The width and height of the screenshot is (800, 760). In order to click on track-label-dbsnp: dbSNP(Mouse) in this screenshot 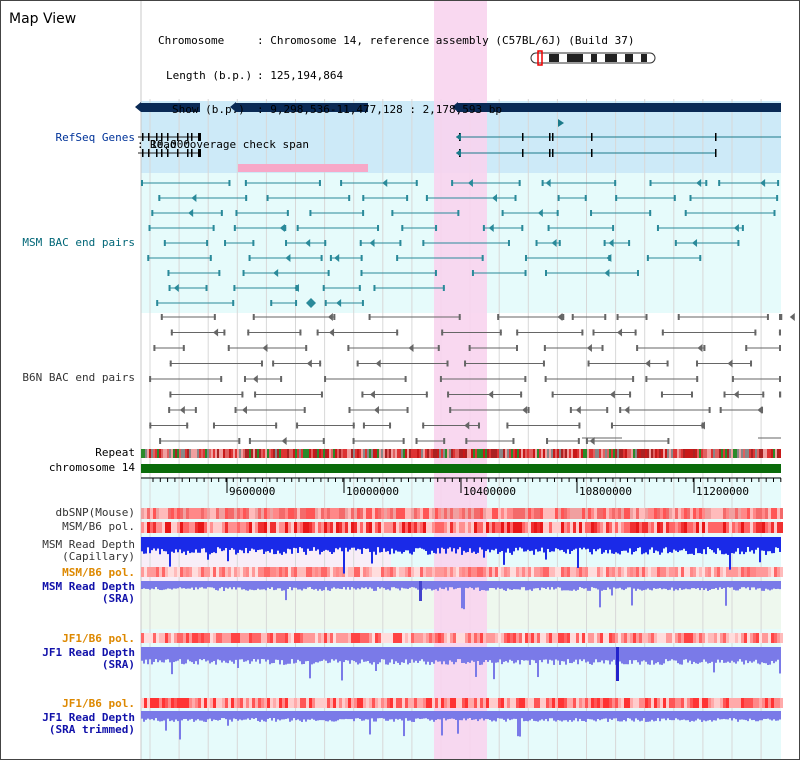, I will do `click(95, 512)`.